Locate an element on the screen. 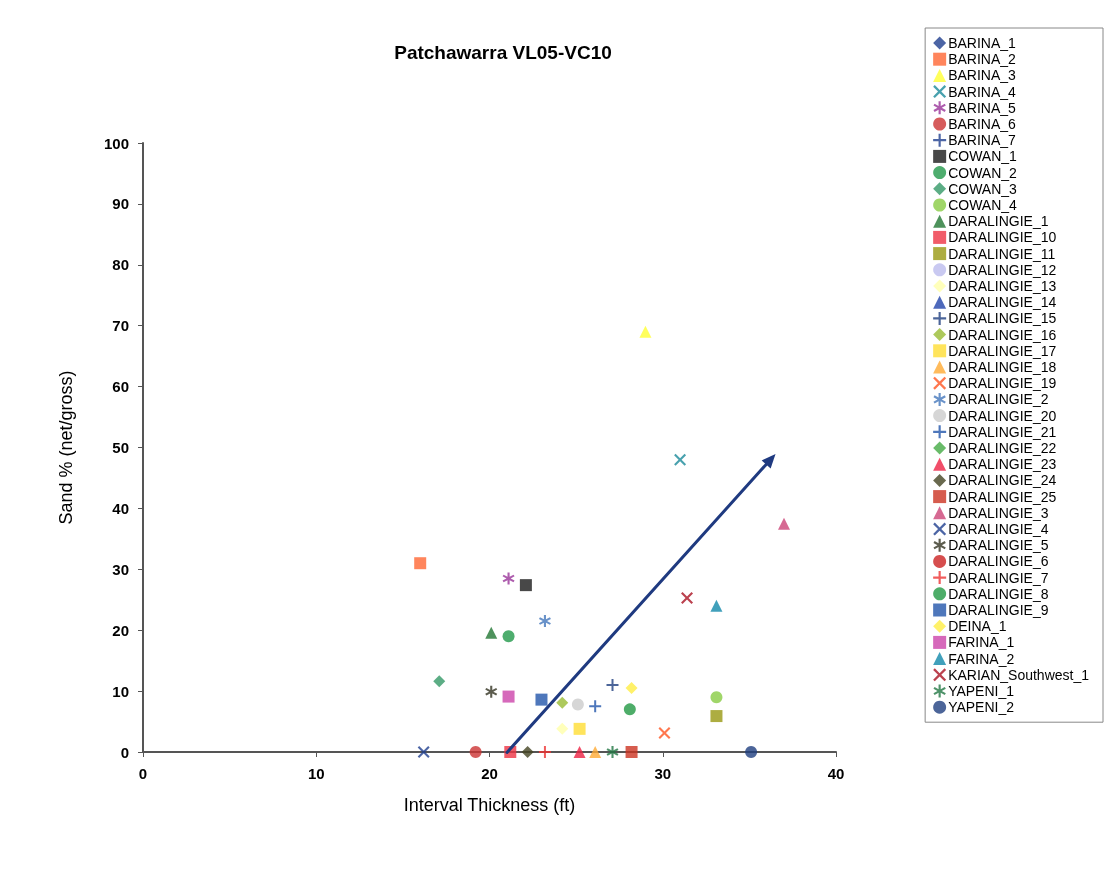 The height and width of the screenshot is (878, 1117). legend-label: BARINA_3 is located at coordinates (982, 75).